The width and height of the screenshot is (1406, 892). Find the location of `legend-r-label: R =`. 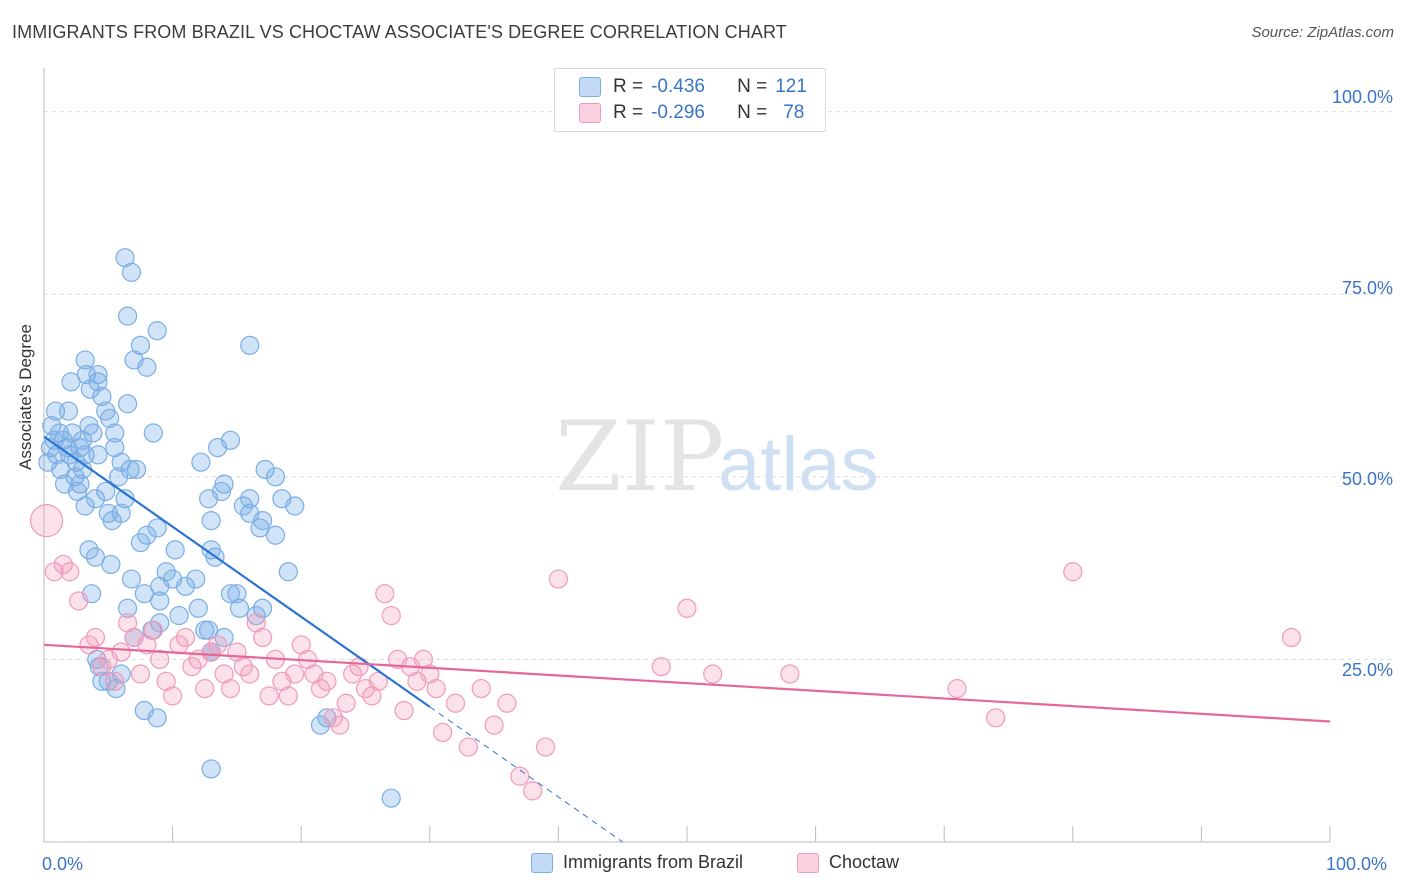

legend-r-label: R = is located at coordinates (628, 112).